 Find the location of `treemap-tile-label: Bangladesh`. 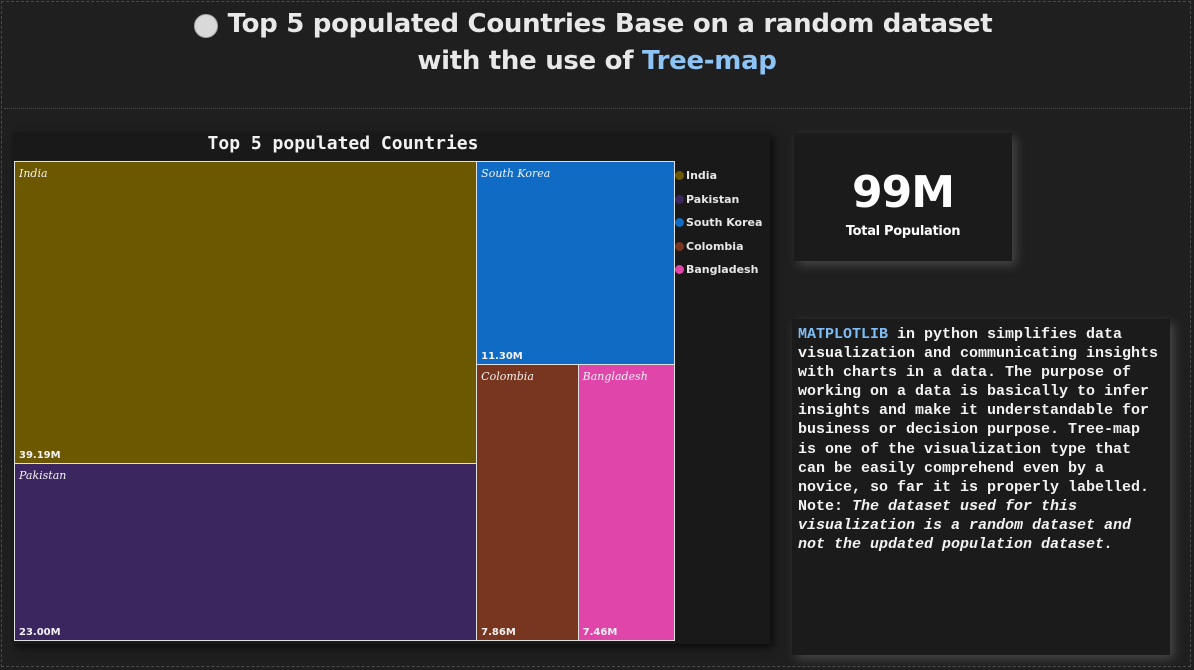

treemap-tile-label: Bangladesh is located at coordinates (615, 377).